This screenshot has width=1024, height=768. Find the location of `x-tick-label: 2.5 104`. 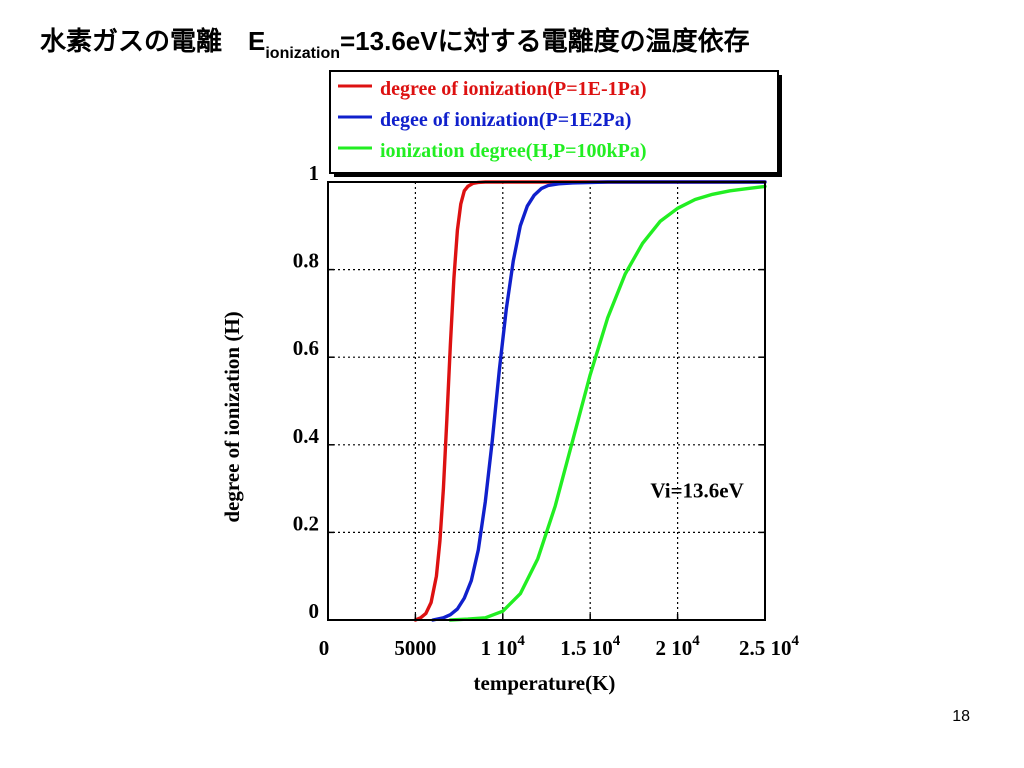

x-tick-label: 2.5 104 is located at coordinates (769, 646).